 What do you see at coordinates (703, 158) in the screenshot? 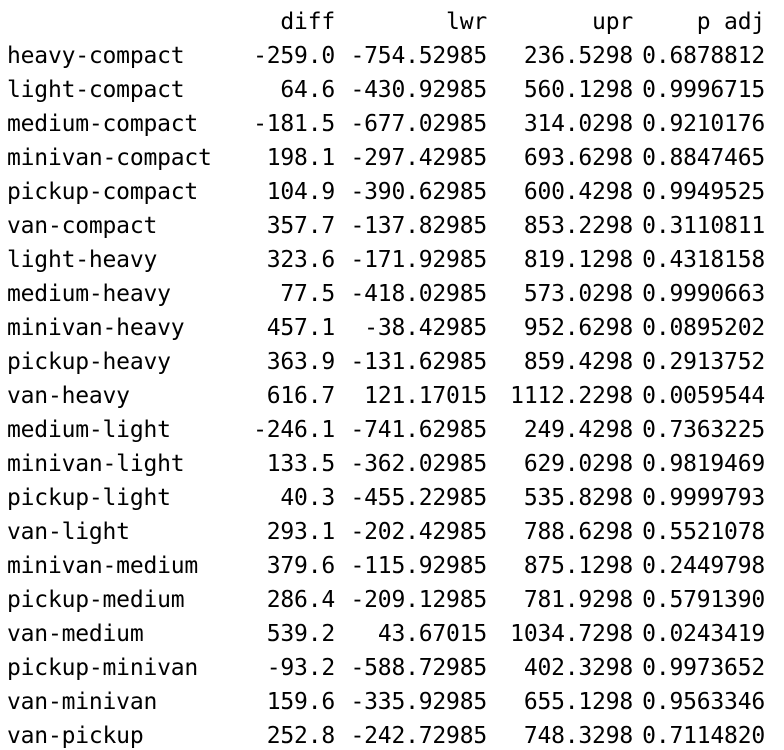
I see `p-adj-cell: 0.8847465` at bounding box center [703, 158].